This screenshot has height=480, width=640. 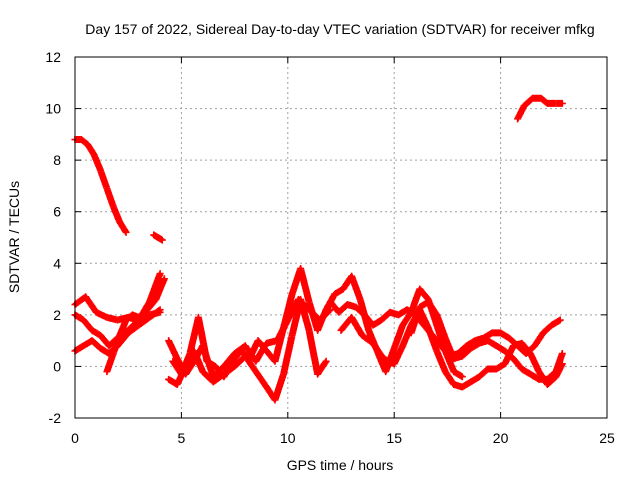 What do you see at coordinates (53, 237) in the screenshot?
I see `y-tick-labels: -2 0 2 4 6 8 10 12` at bounding box center [53, 237].